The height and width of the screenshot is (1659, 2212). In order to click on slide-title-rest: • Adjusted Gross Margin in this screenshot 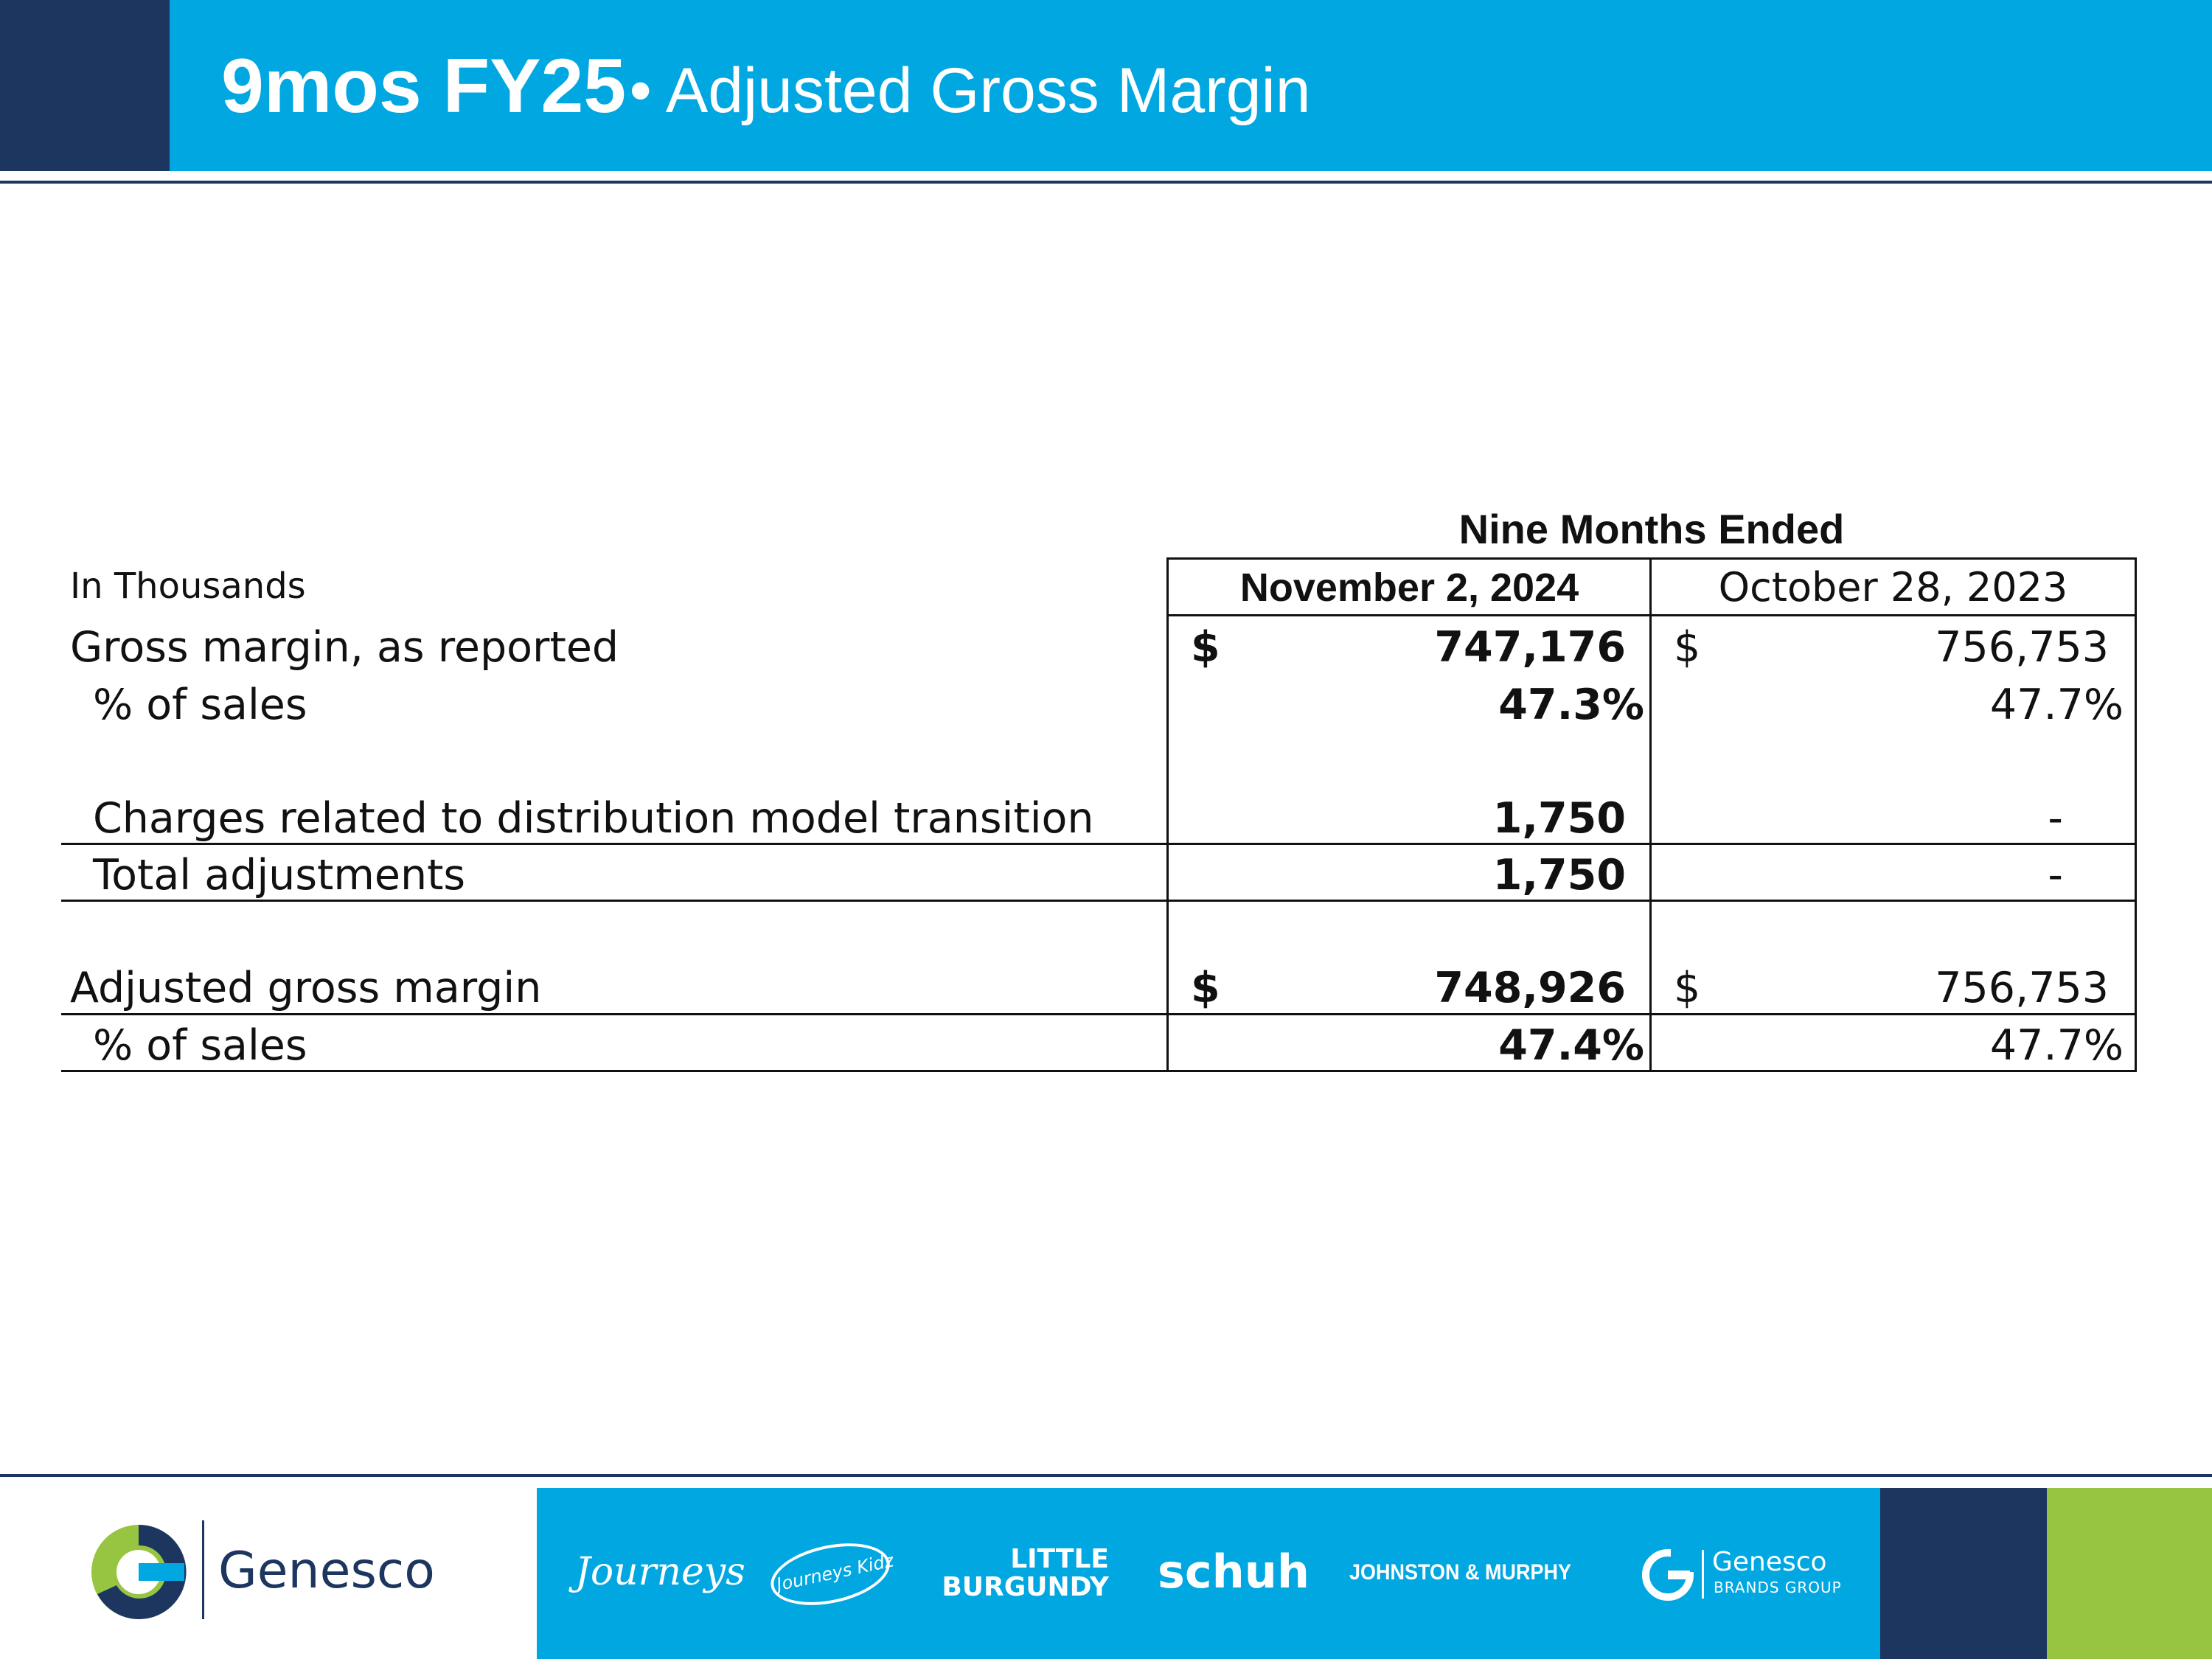, I will do `click(970, 90)`.